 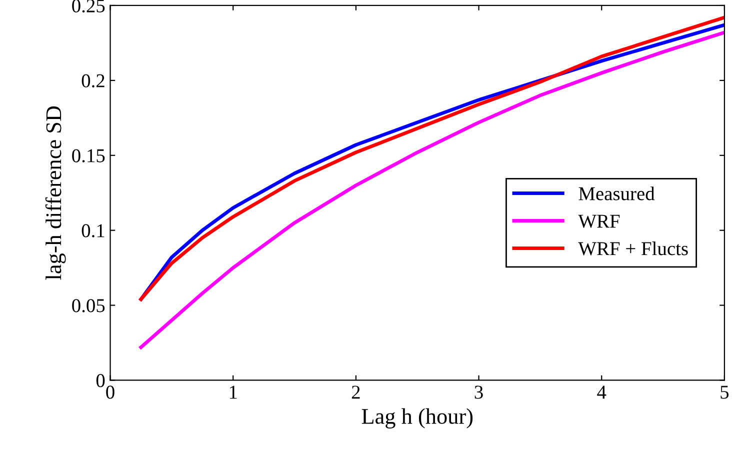 What do you see at coordinates (356, 392) in the screenshot?
I see `x-tick-label: 2` at bounding box center [356, 392].